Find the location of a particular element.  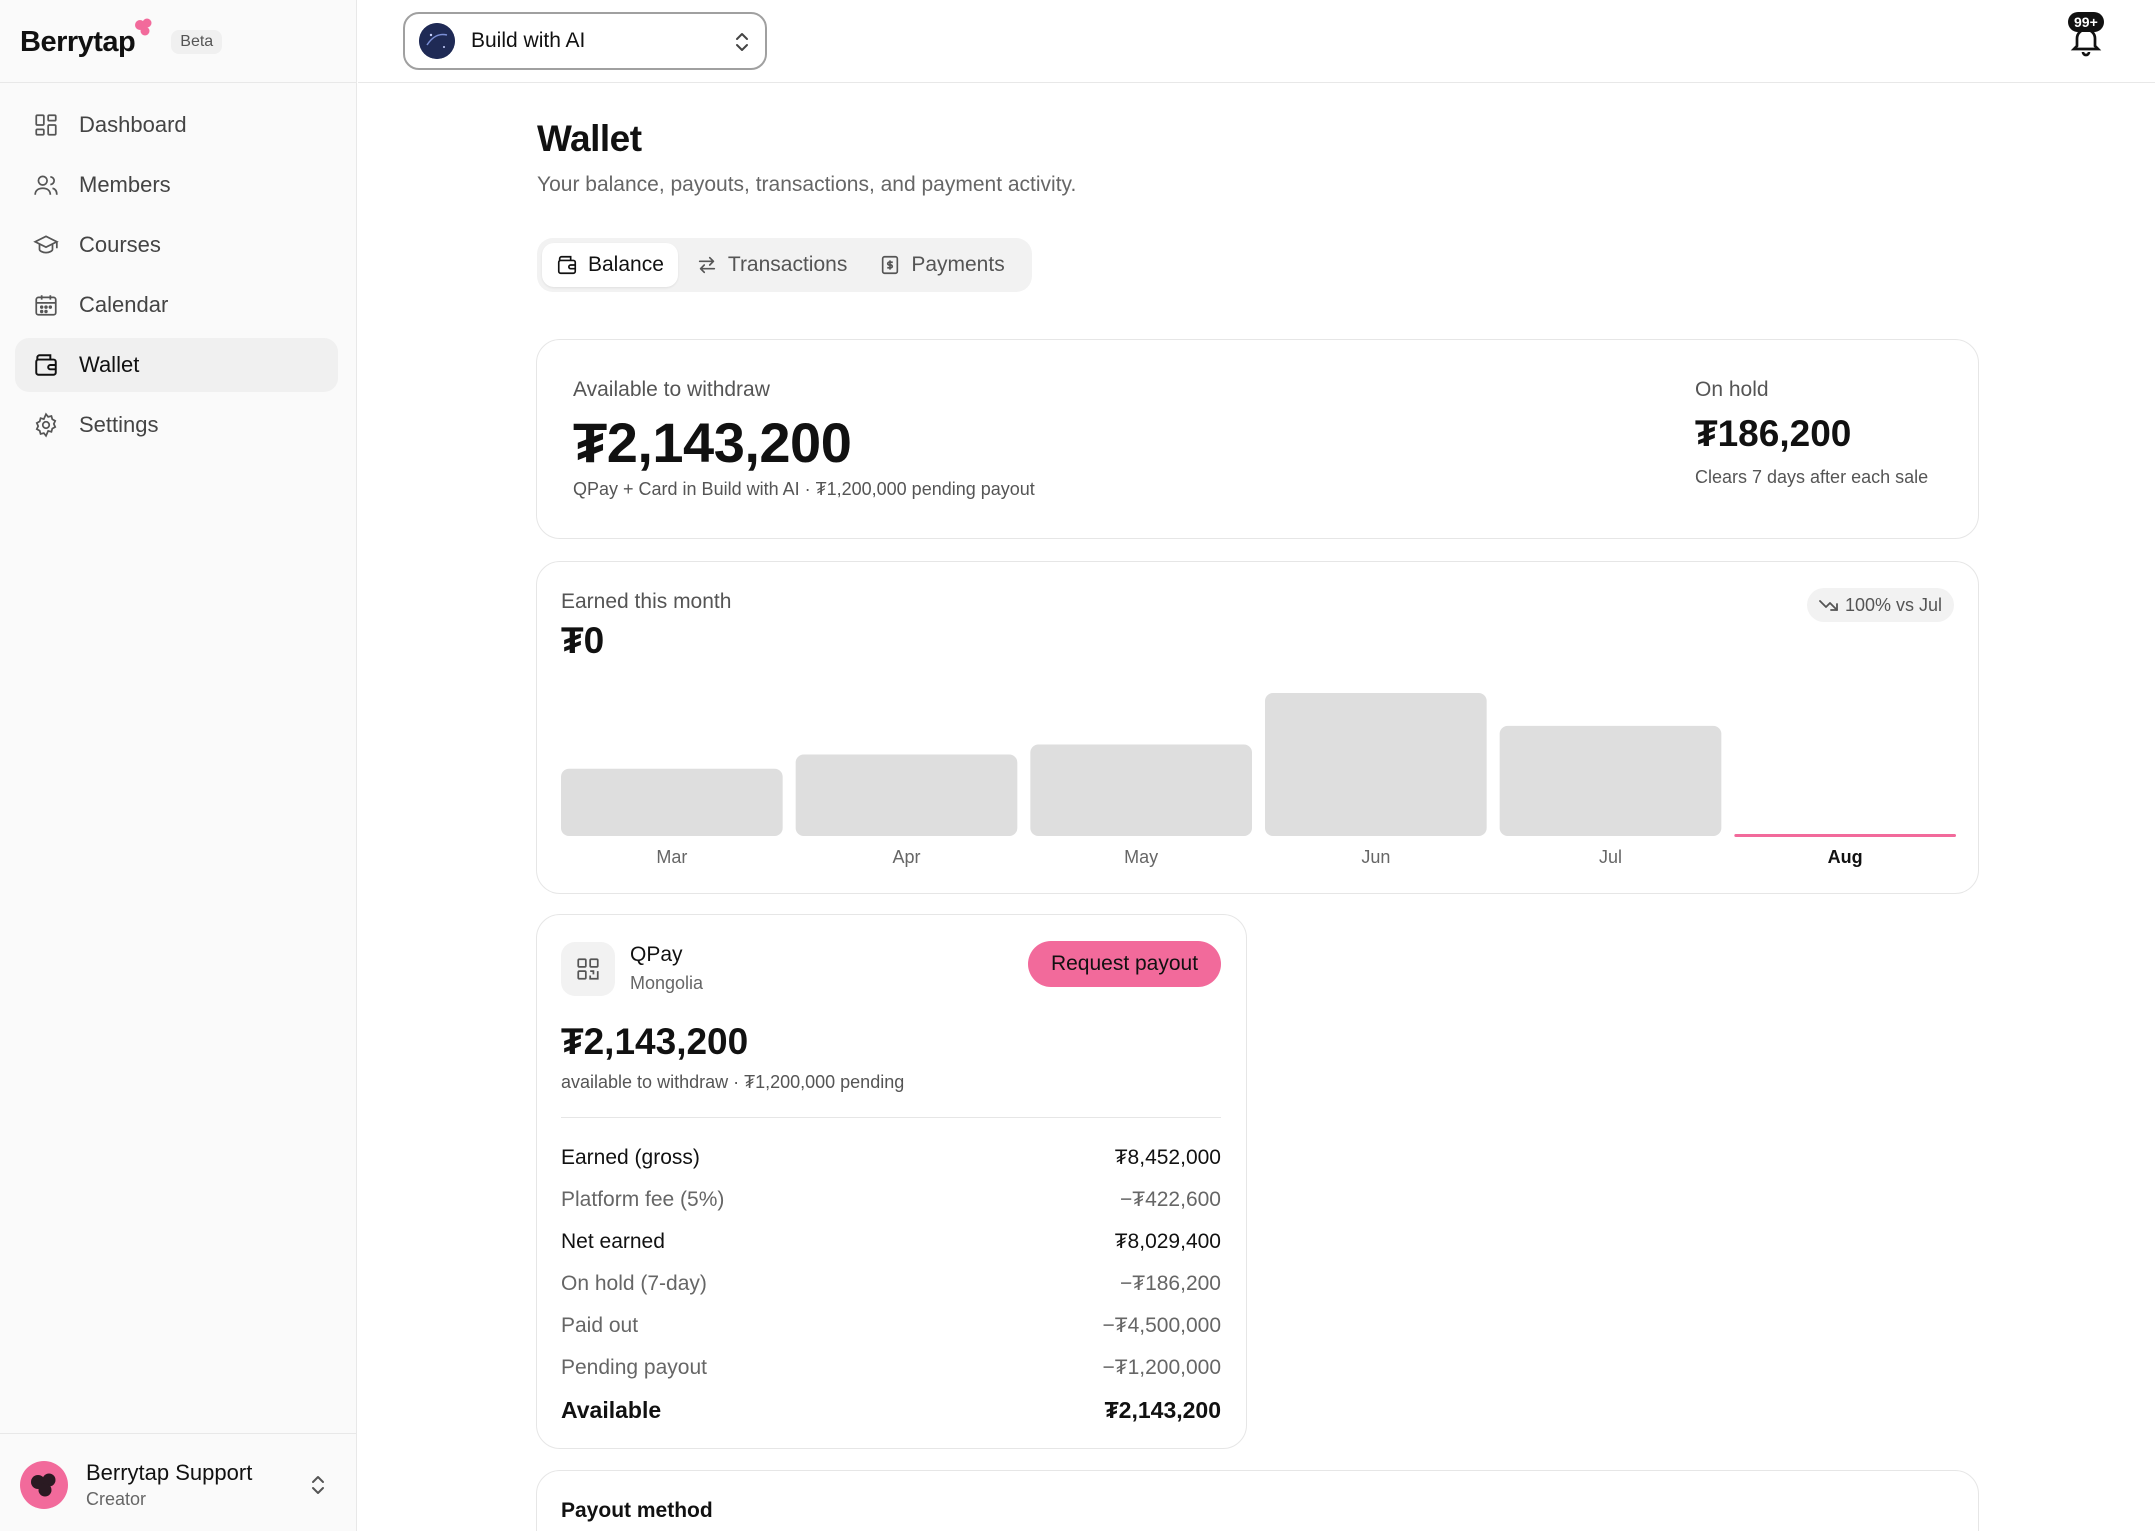

avatar is located at coordinates (44, 1485).